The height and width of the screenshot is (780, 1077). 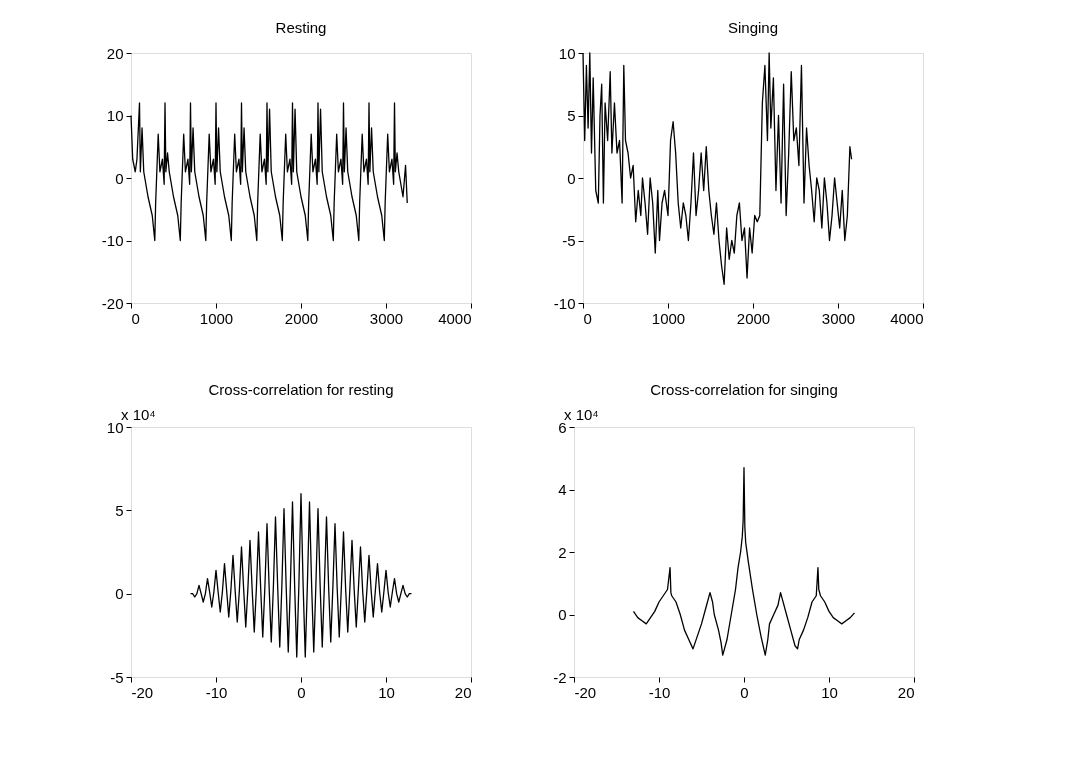 What do you see at coordinates (301, 389) in the screenshot?
I see `chart-title: Cross-correlation for resting` at bounding box center [301, 389].